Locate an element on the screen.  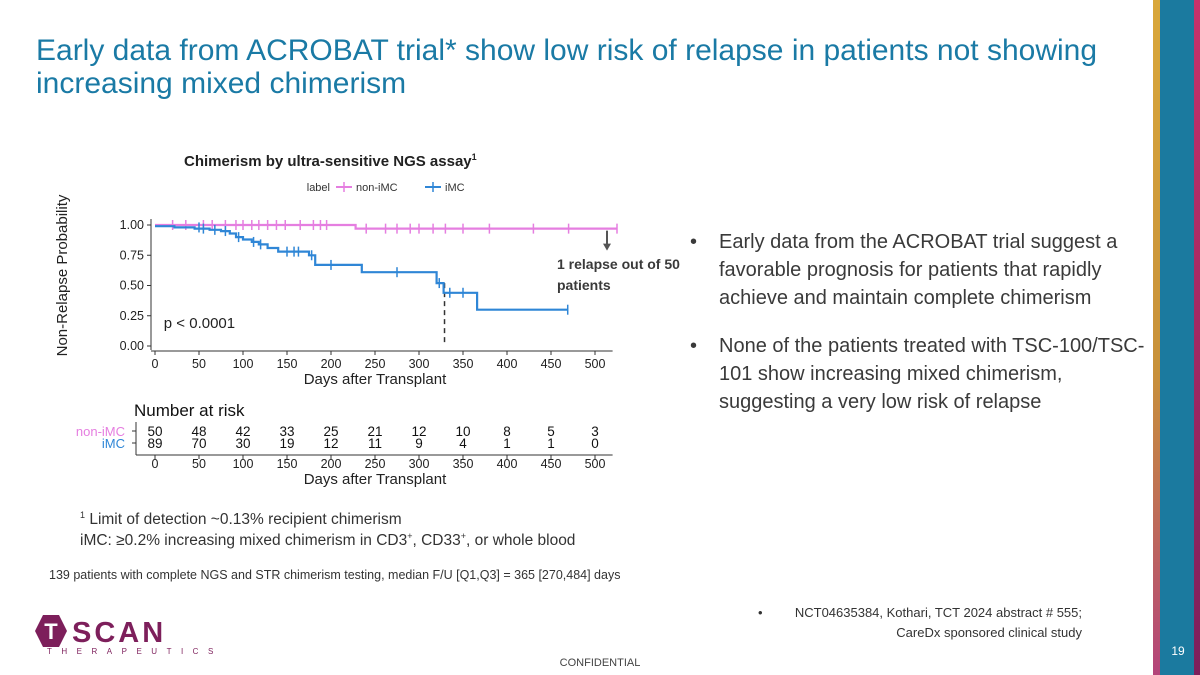
risk-x-tick-label: 500 is located at coordinates (595, 464).